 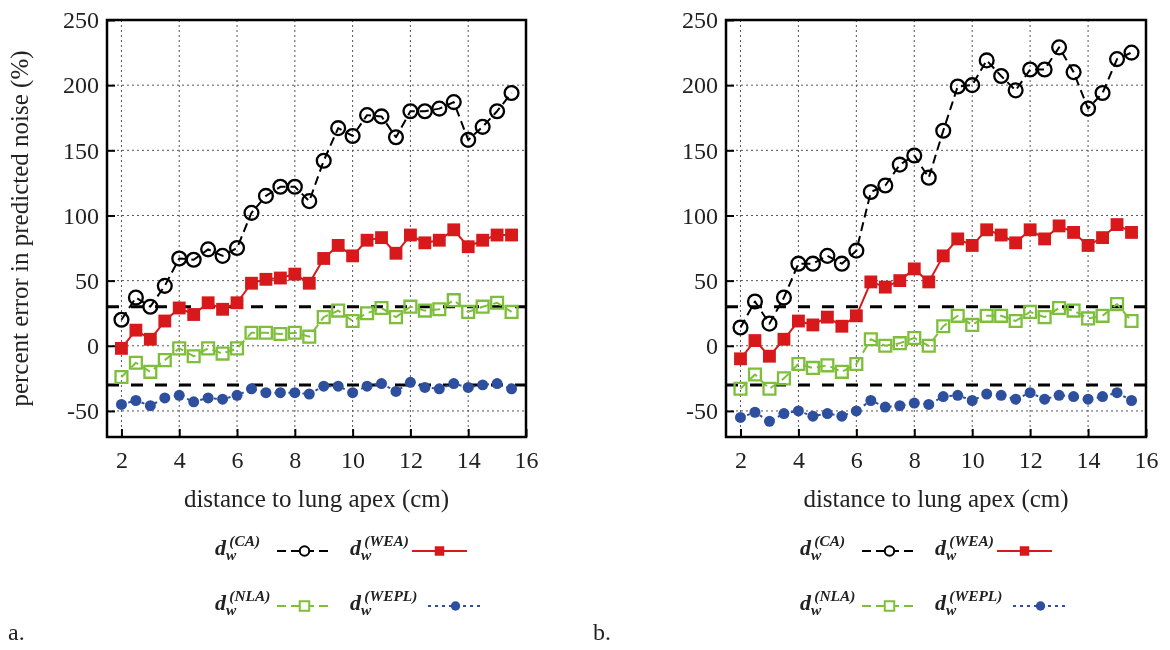 What do you see at coordinates (1146, 460) in the screenshot?
I see `x-tick-label: 16` at bounding box center [1146, 460].